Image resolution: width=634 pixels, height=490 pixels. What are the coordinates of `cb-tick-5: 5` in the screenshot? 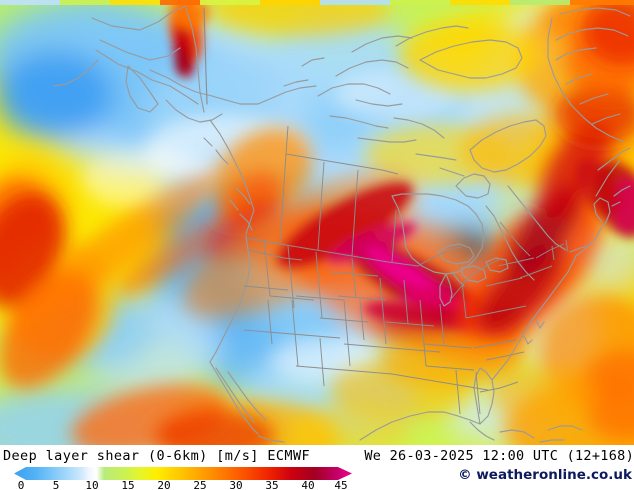 It's located at (56, 484).